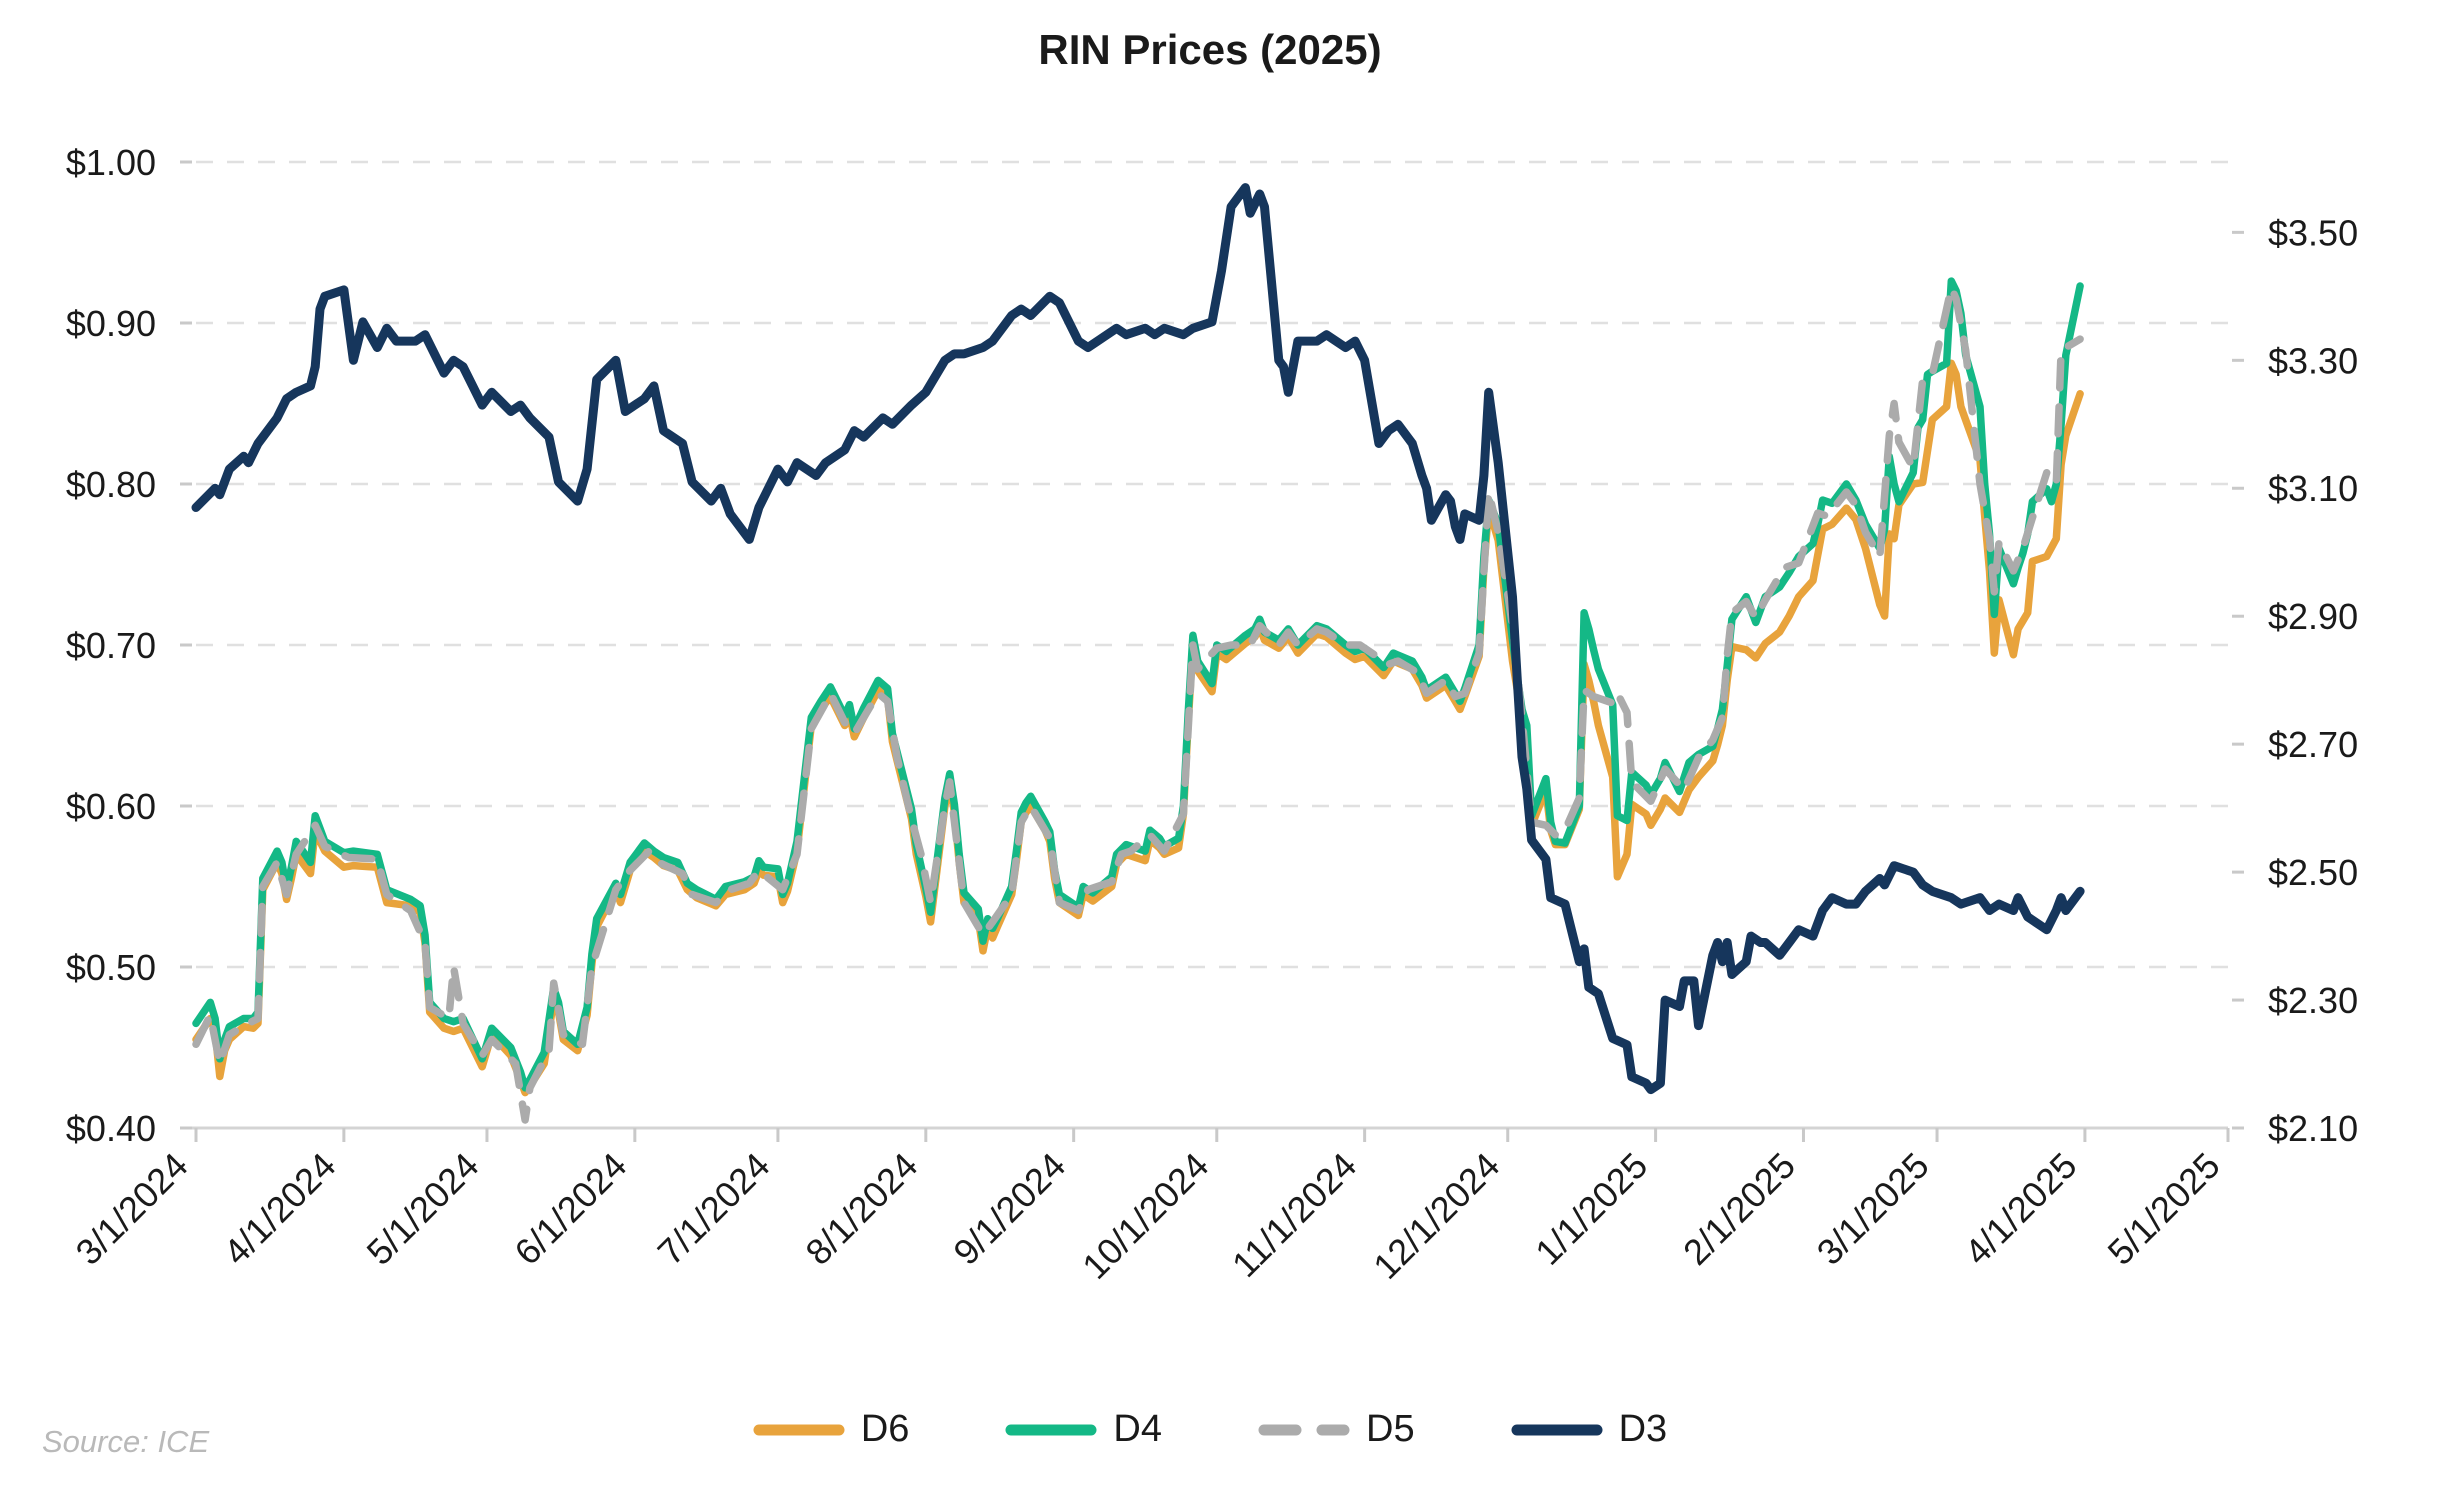  Describe the element at coordinates (1145, 1216) in the screenshot. I see `x-tick-label: 10/1/2024` at that location.